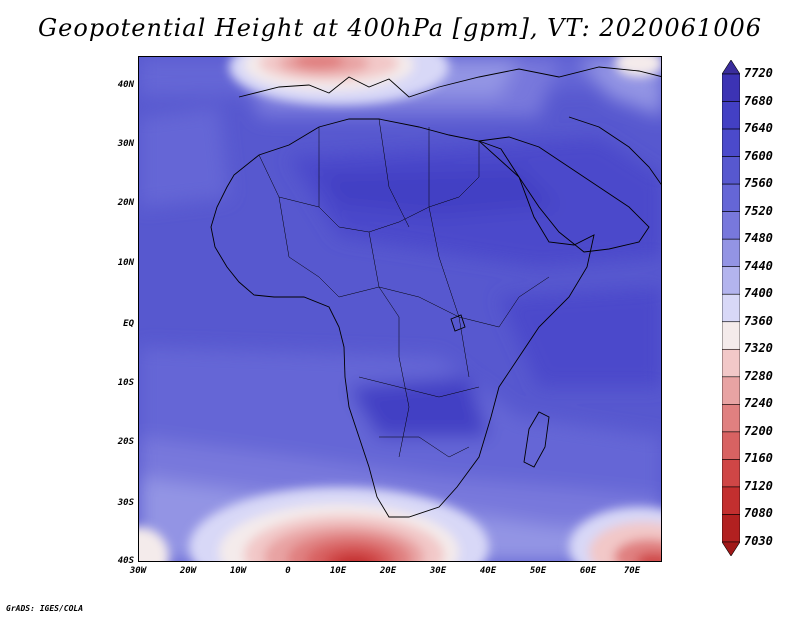 Image resolution: width=800 pixels, height=618 pixels. I want to click on lon-label-70e: 70E, so click(632, 571).